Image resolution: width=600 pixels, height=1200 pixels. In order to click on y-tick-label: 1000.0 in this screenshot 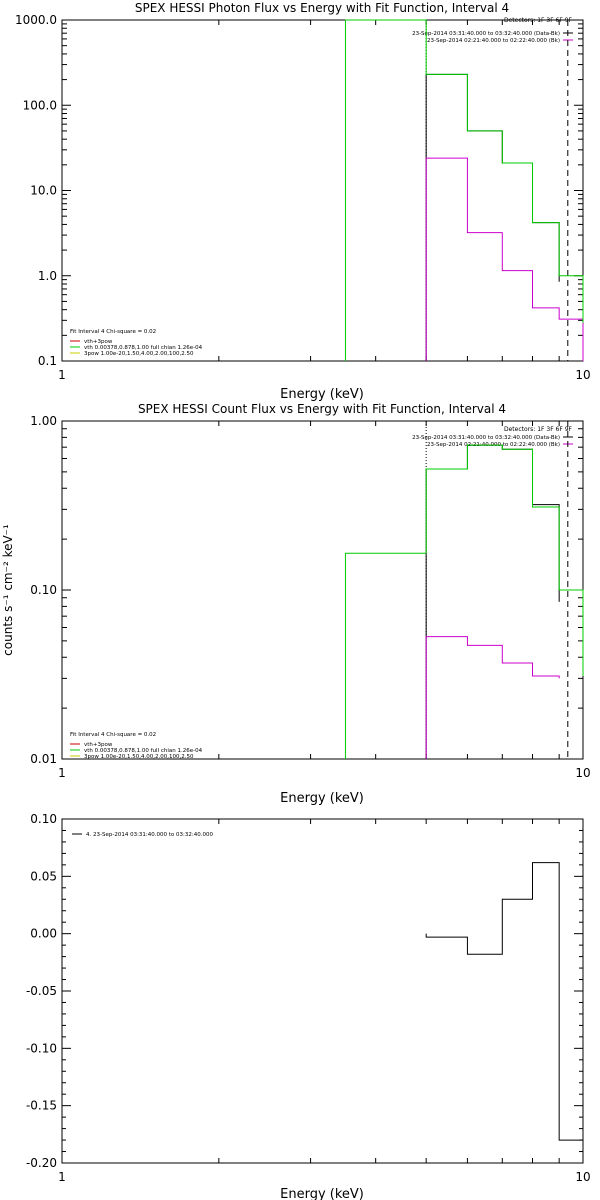, I will do `click(36, 20)`.